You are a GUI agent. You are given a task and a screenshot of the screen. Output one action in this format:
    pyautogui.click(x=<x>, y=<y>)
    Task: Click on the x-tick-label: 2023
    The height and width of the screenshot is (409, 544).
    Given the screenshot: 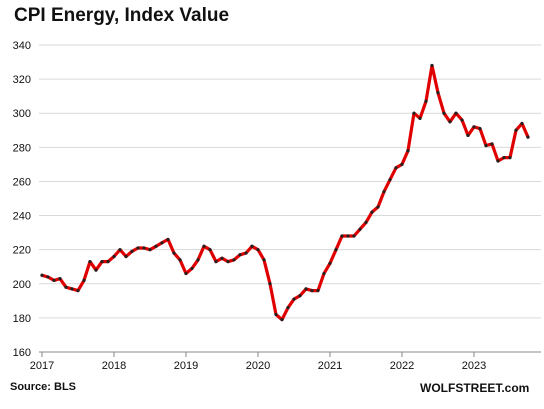 What is the action you would take?
    pyautogui.click(x=474, y=366)
    